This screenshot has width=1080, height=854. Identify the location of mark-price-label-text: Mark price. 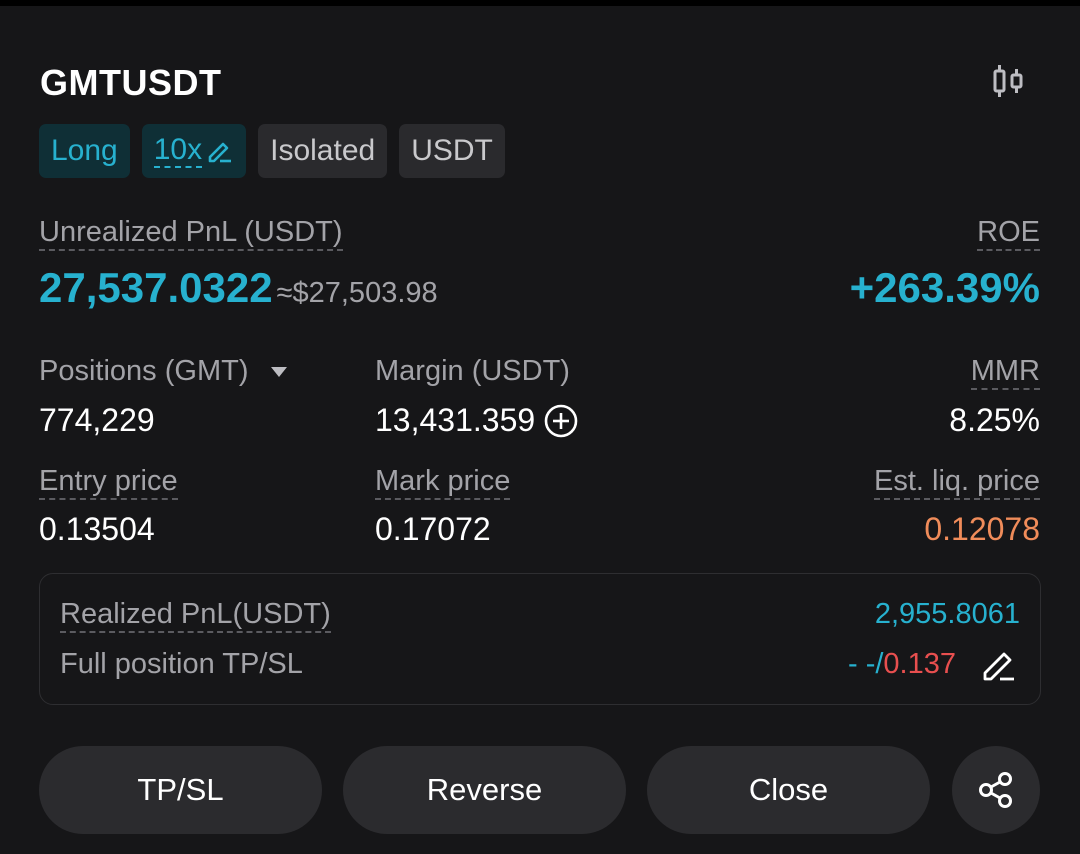
(443, 482).